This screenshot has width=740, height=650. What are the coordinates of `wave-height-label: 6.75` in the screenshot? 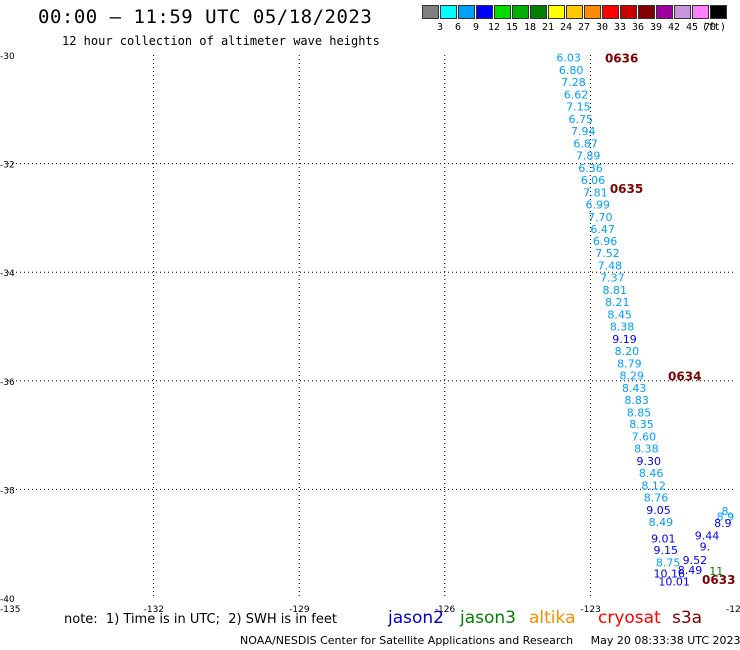 It's located at (581, 119).